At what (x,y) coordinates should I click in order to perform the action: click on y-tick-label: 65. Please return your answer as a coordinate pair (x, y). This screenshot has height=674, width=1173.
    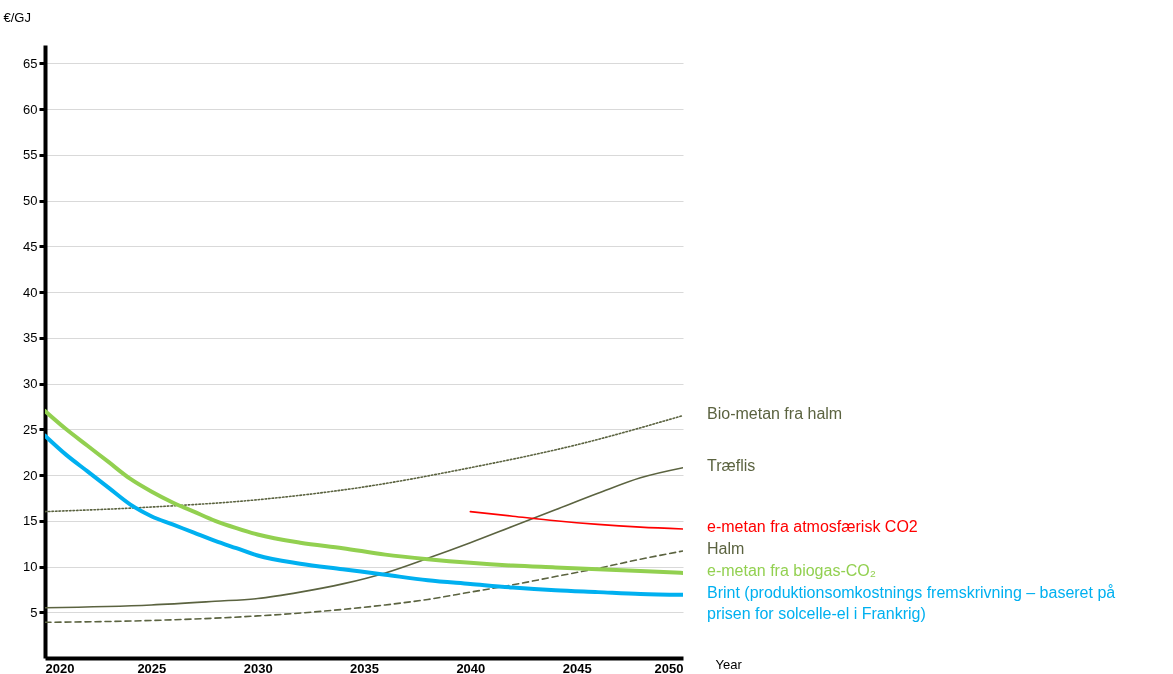
    Looking at the image, I should click on (30, 63).